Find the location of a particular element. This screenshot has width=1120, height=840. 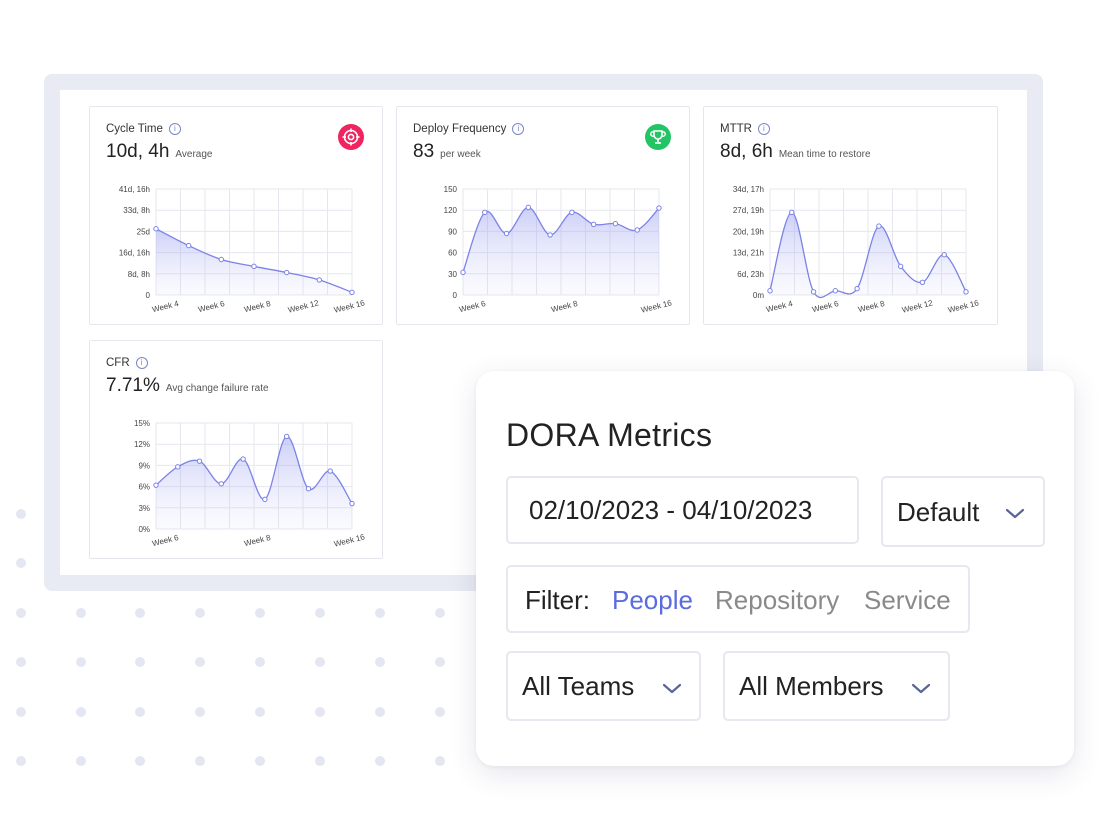

teams-value: All Teams is located at coordinates (578, 686).